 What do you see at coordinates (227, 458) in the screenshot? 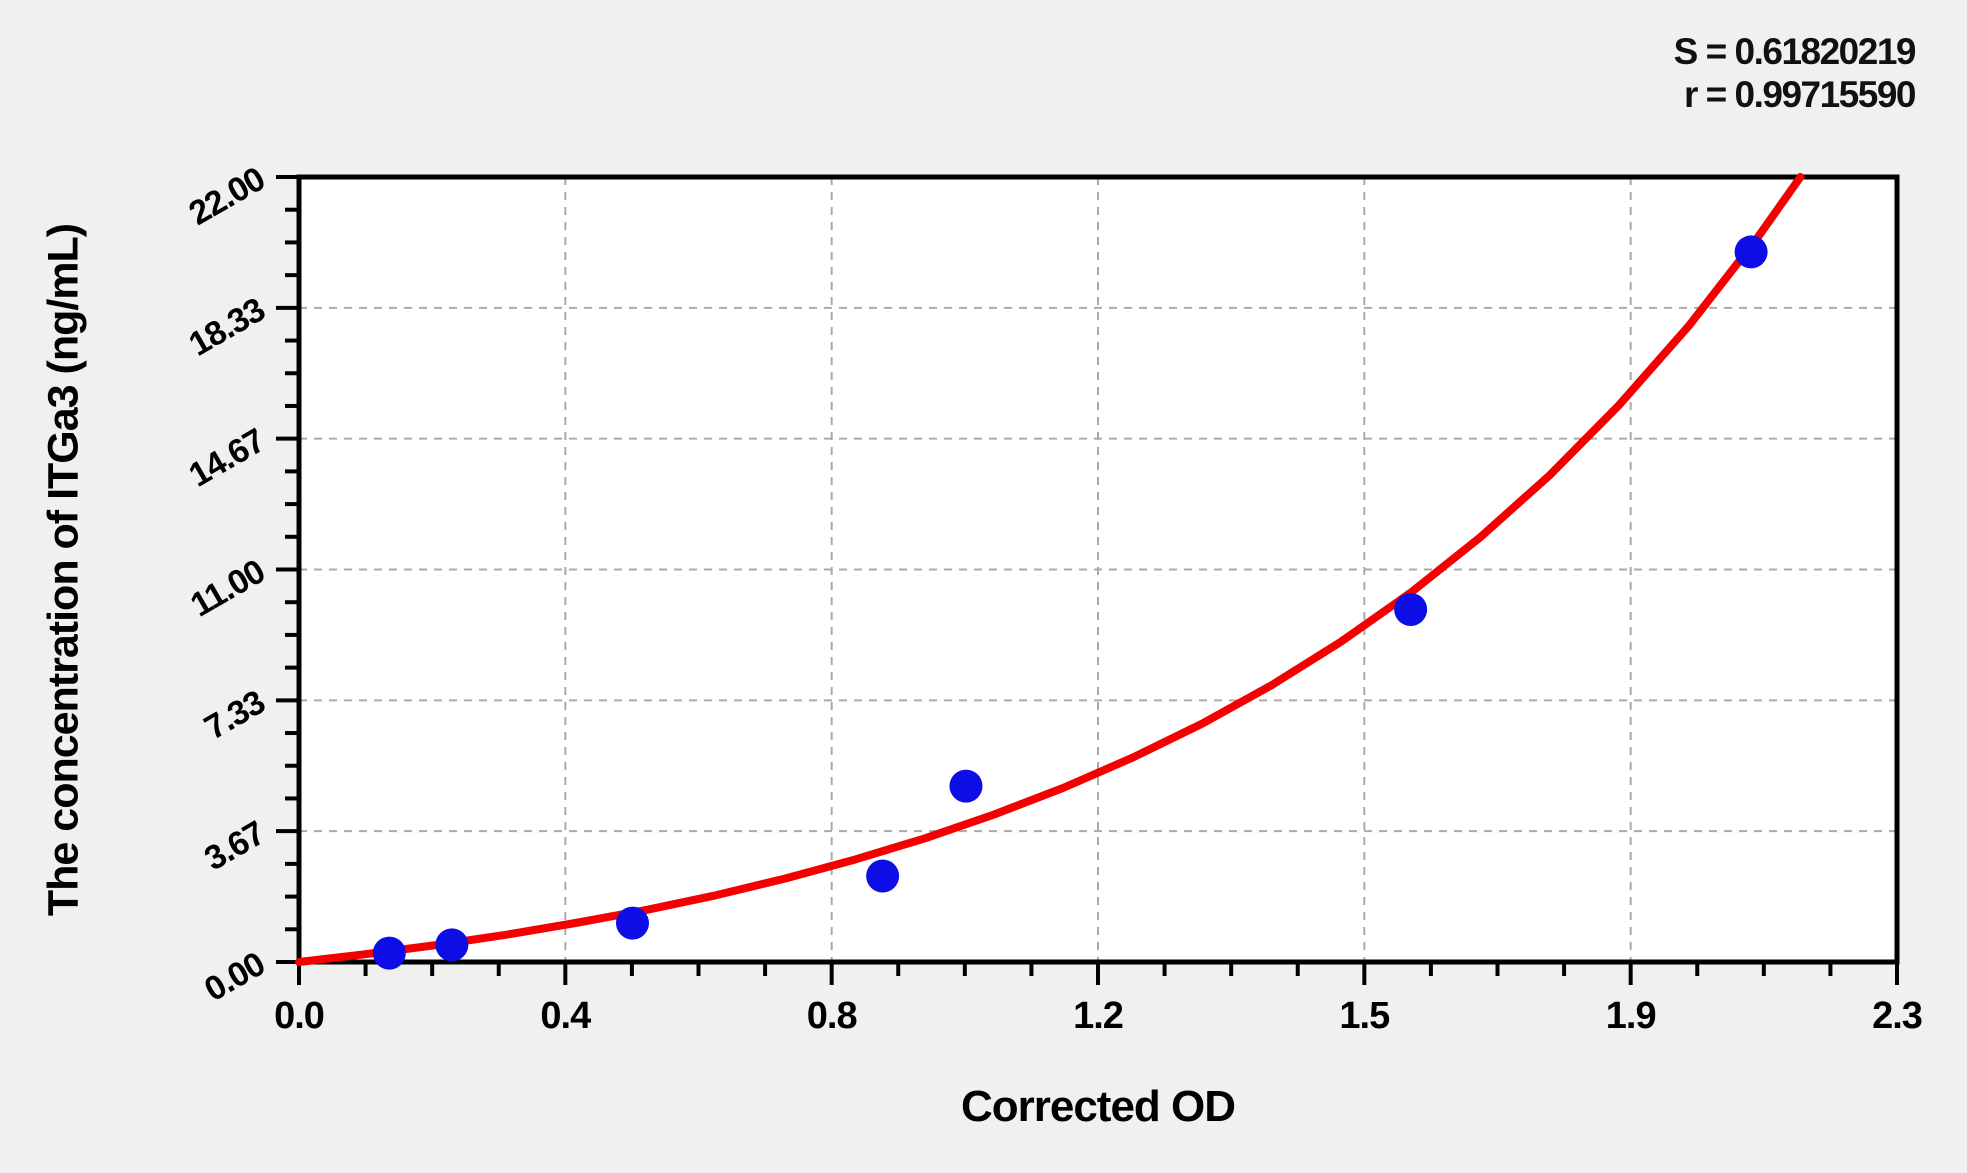
I see `y-tick-label: 14.67` at bounding box center [227, 458].